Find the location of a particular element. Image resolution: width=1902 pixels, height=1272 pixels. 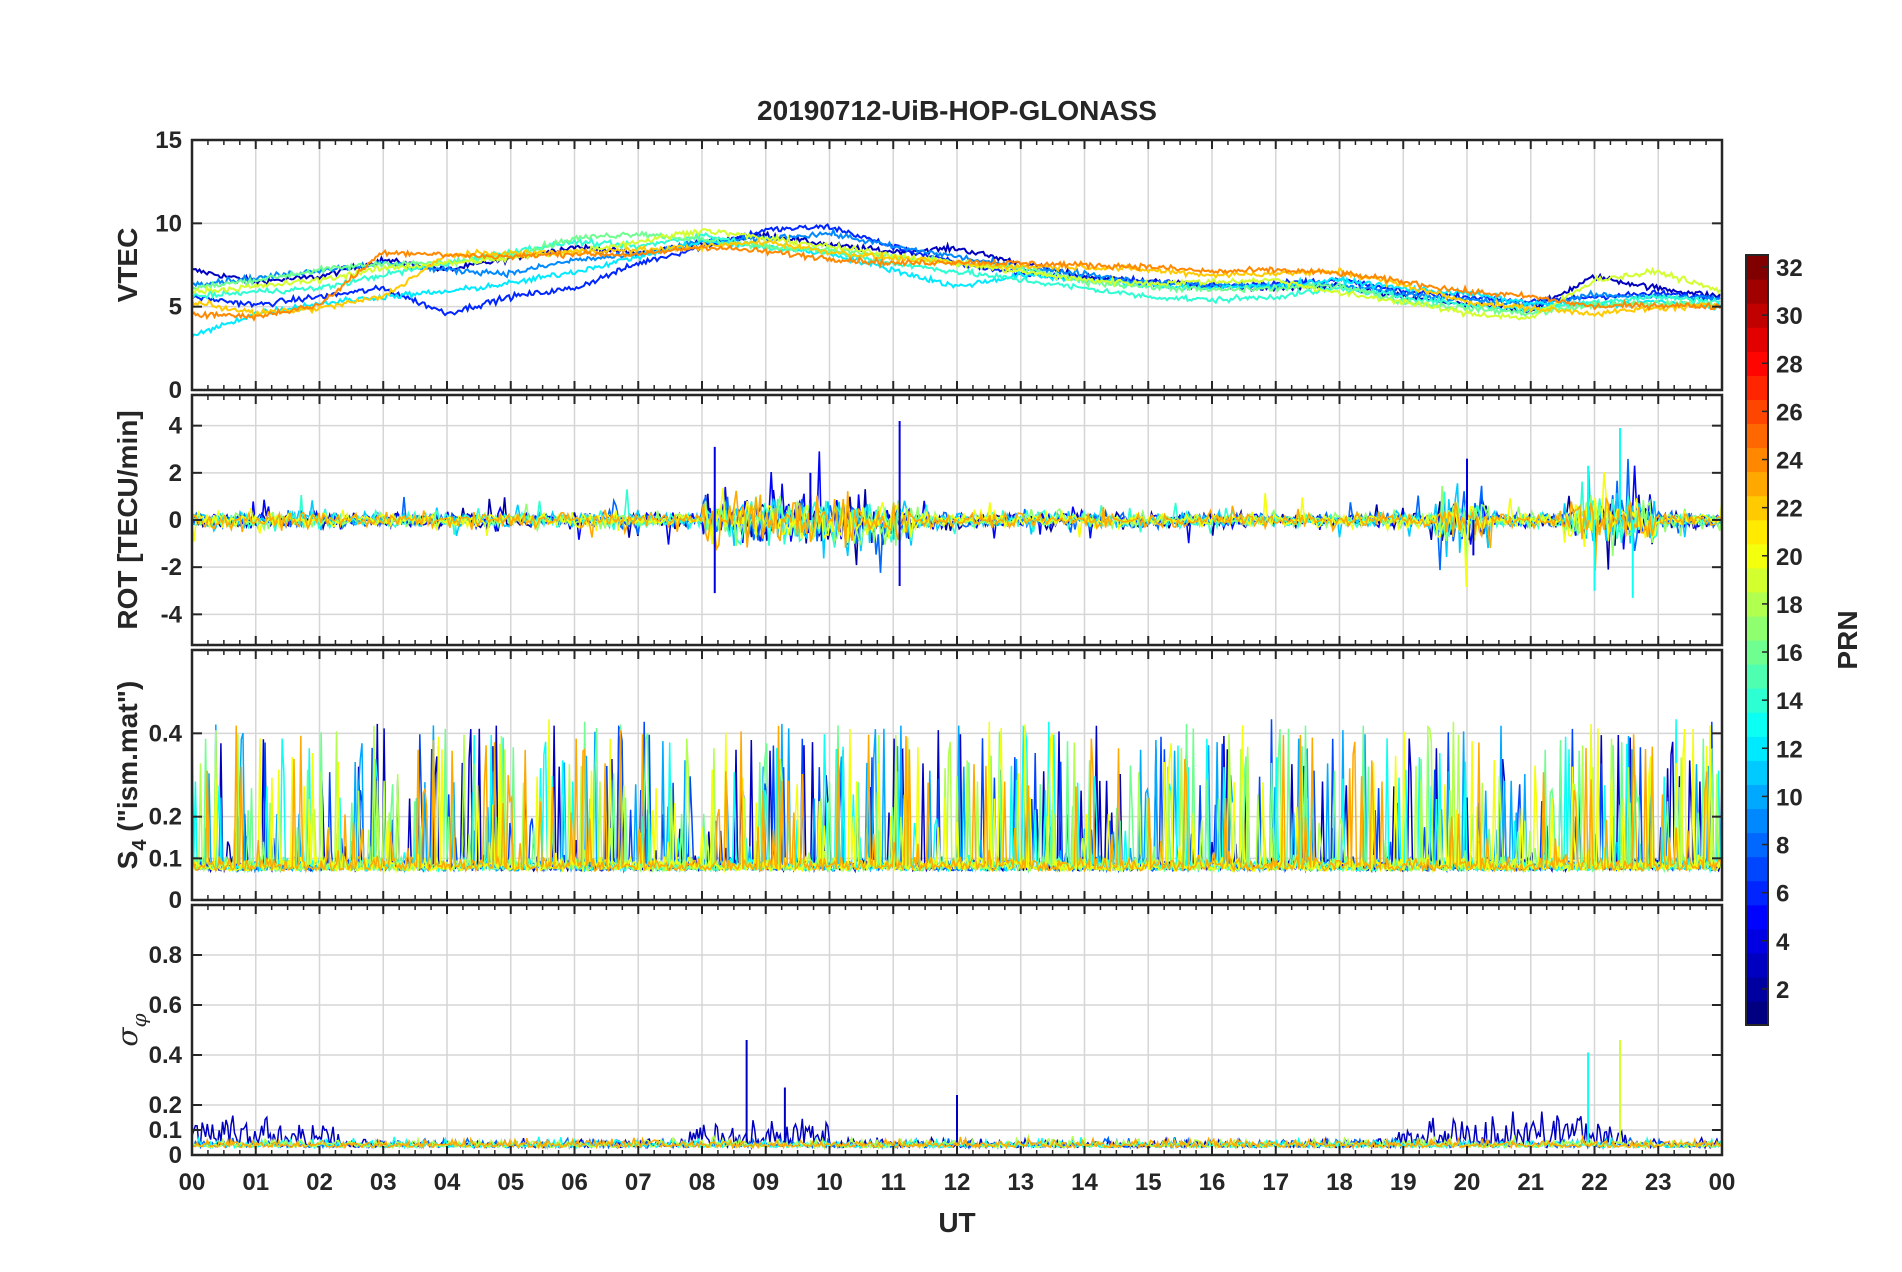

s4-ytick-label: 0.1 is located at coordinates (165, 858).